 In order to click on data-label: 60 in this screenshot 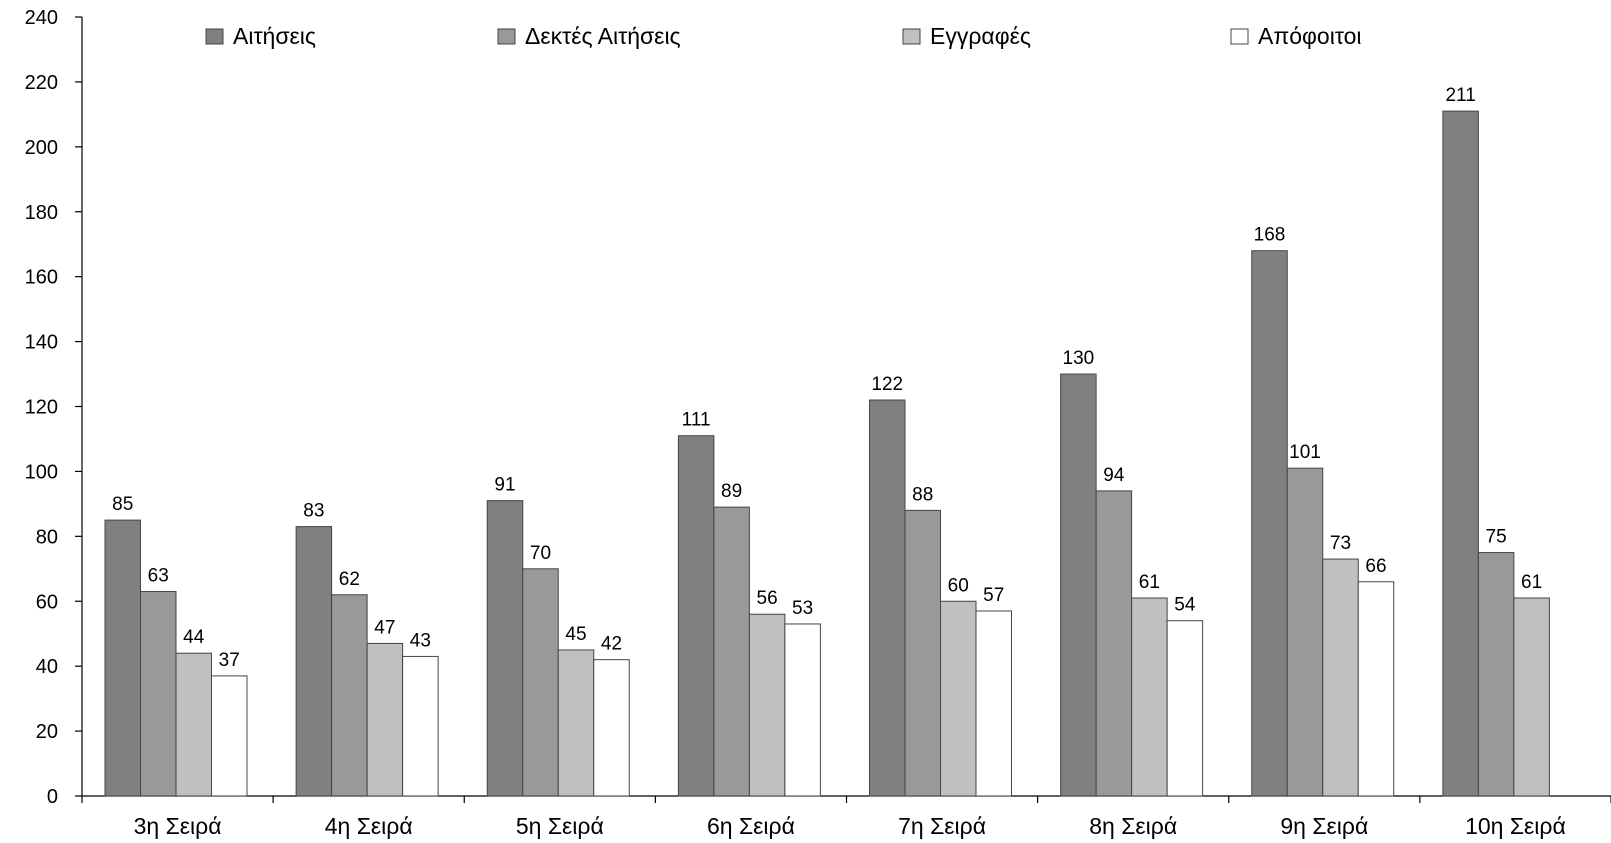, I will do `click(958, 585)`.